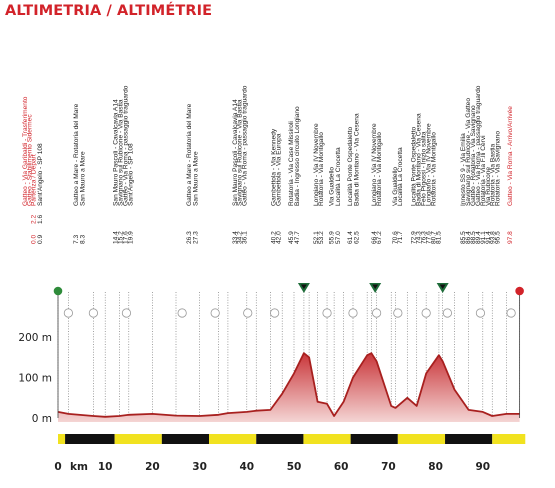 This screenshot has width=555, height=488. Describe the element at coordinates (42, 419) in the screenshot. I see `y-tick-label: 0 m` at that location.